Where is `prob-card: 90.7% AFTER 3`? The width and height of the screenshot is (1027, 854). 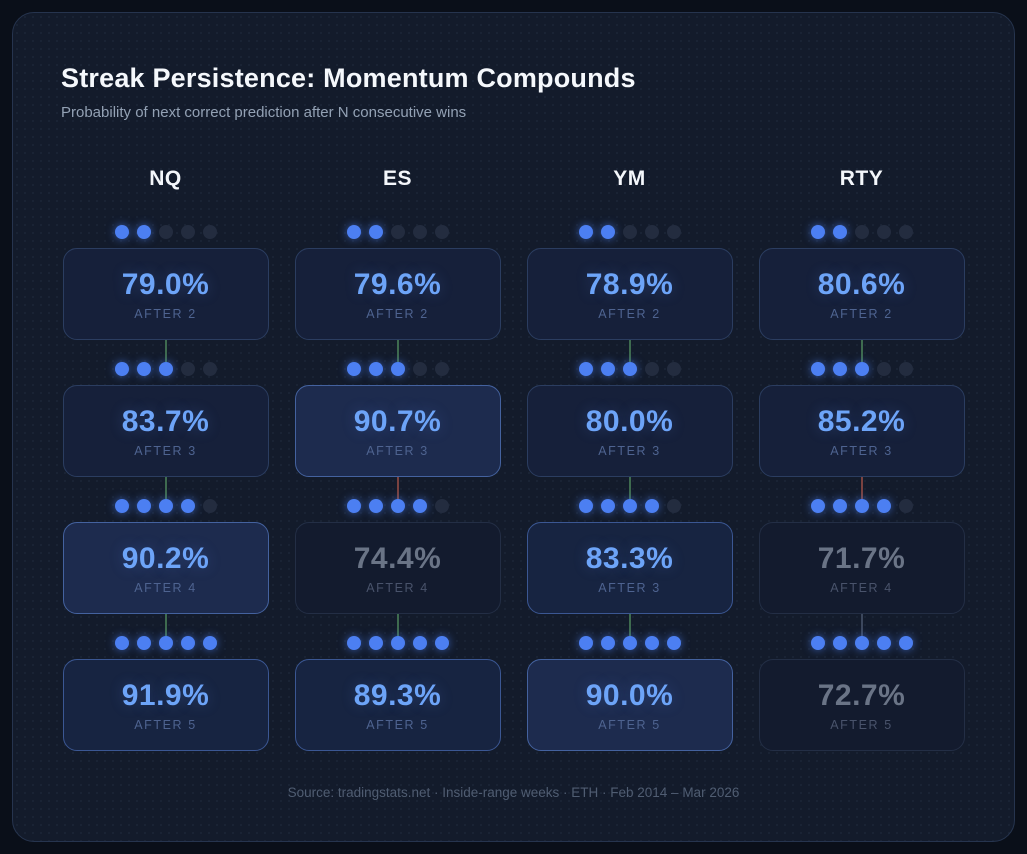
prob-card: 90.7% AFTER 3 is located at coordinates (397, 431).